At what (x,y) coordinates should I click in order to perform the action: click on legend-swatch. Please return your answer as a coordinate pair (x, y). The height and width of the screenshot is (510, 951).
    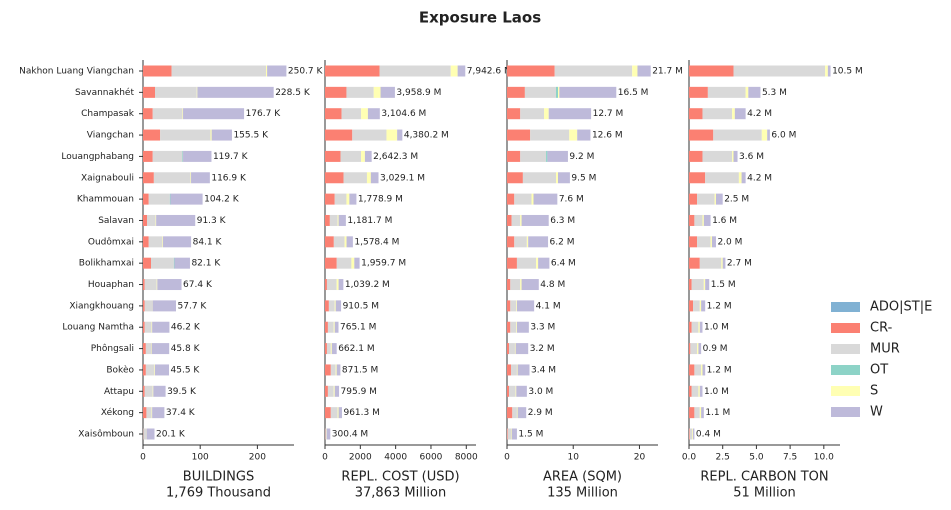
    Looking at the image, I should click on (845, 328).